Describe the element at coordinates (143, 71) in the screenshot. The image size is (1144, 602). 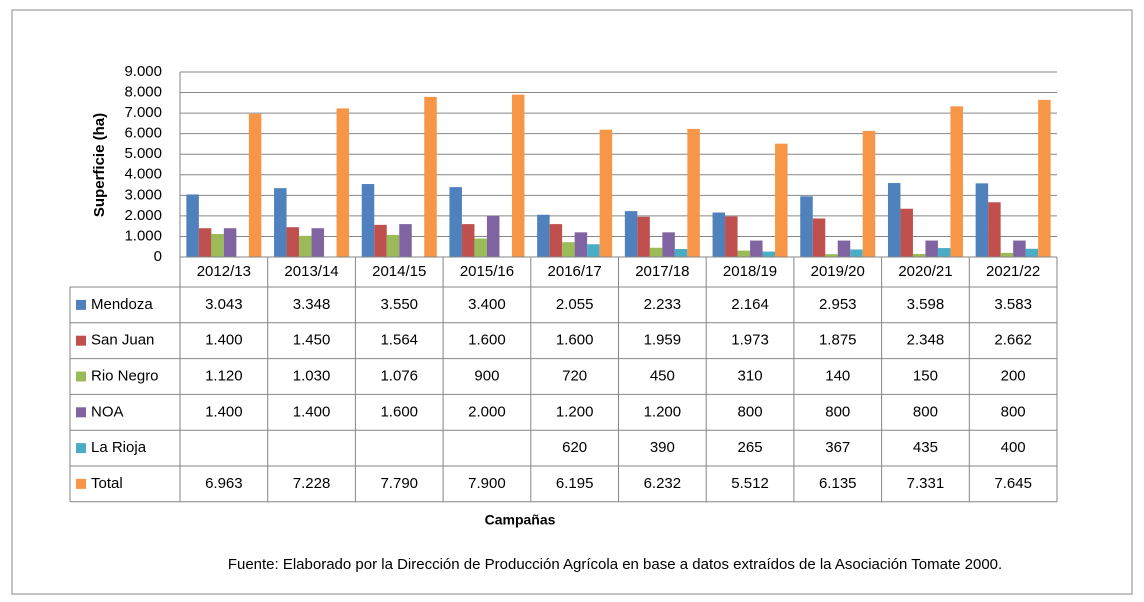
I see `y-tick-label: 9.000` at that location.